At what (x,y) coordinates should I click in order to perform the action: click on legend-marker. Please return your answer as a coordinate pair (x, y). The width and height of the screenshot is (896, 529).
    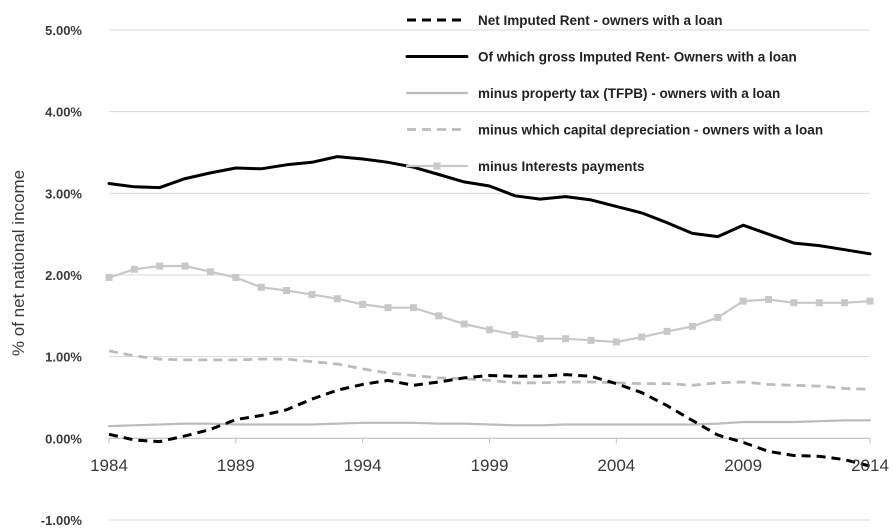
    Looking at the image, I should click on (437, 166).